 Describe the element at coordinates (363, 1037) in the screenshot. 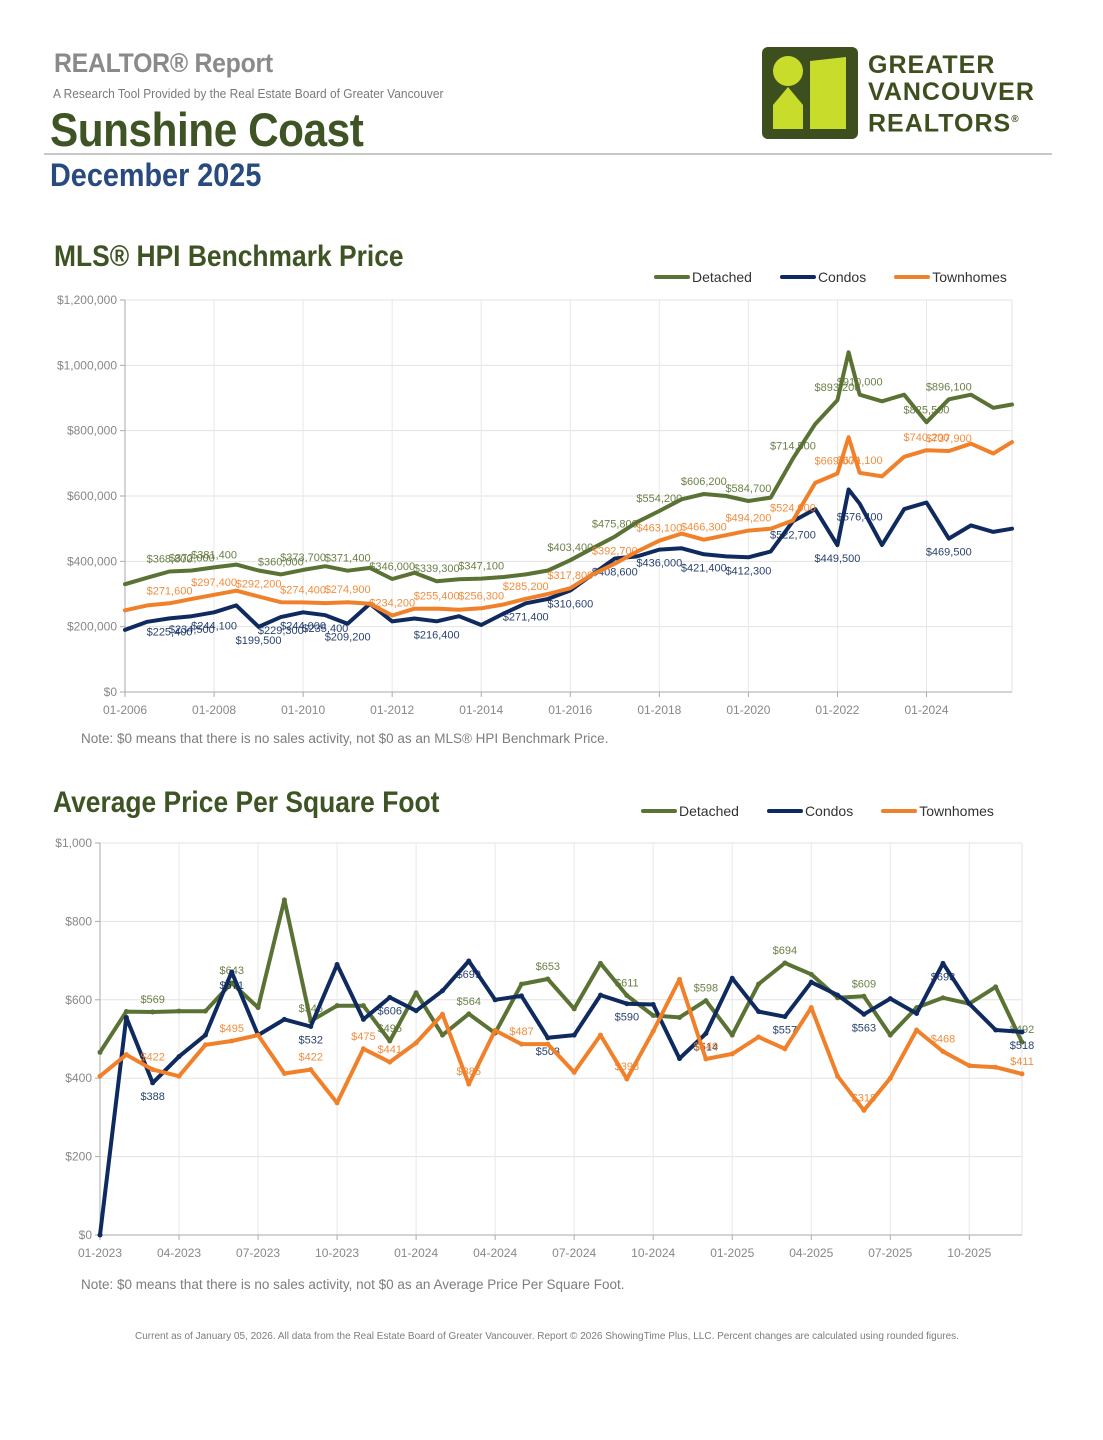

I see `data-label-townhomes: $475` at that location.